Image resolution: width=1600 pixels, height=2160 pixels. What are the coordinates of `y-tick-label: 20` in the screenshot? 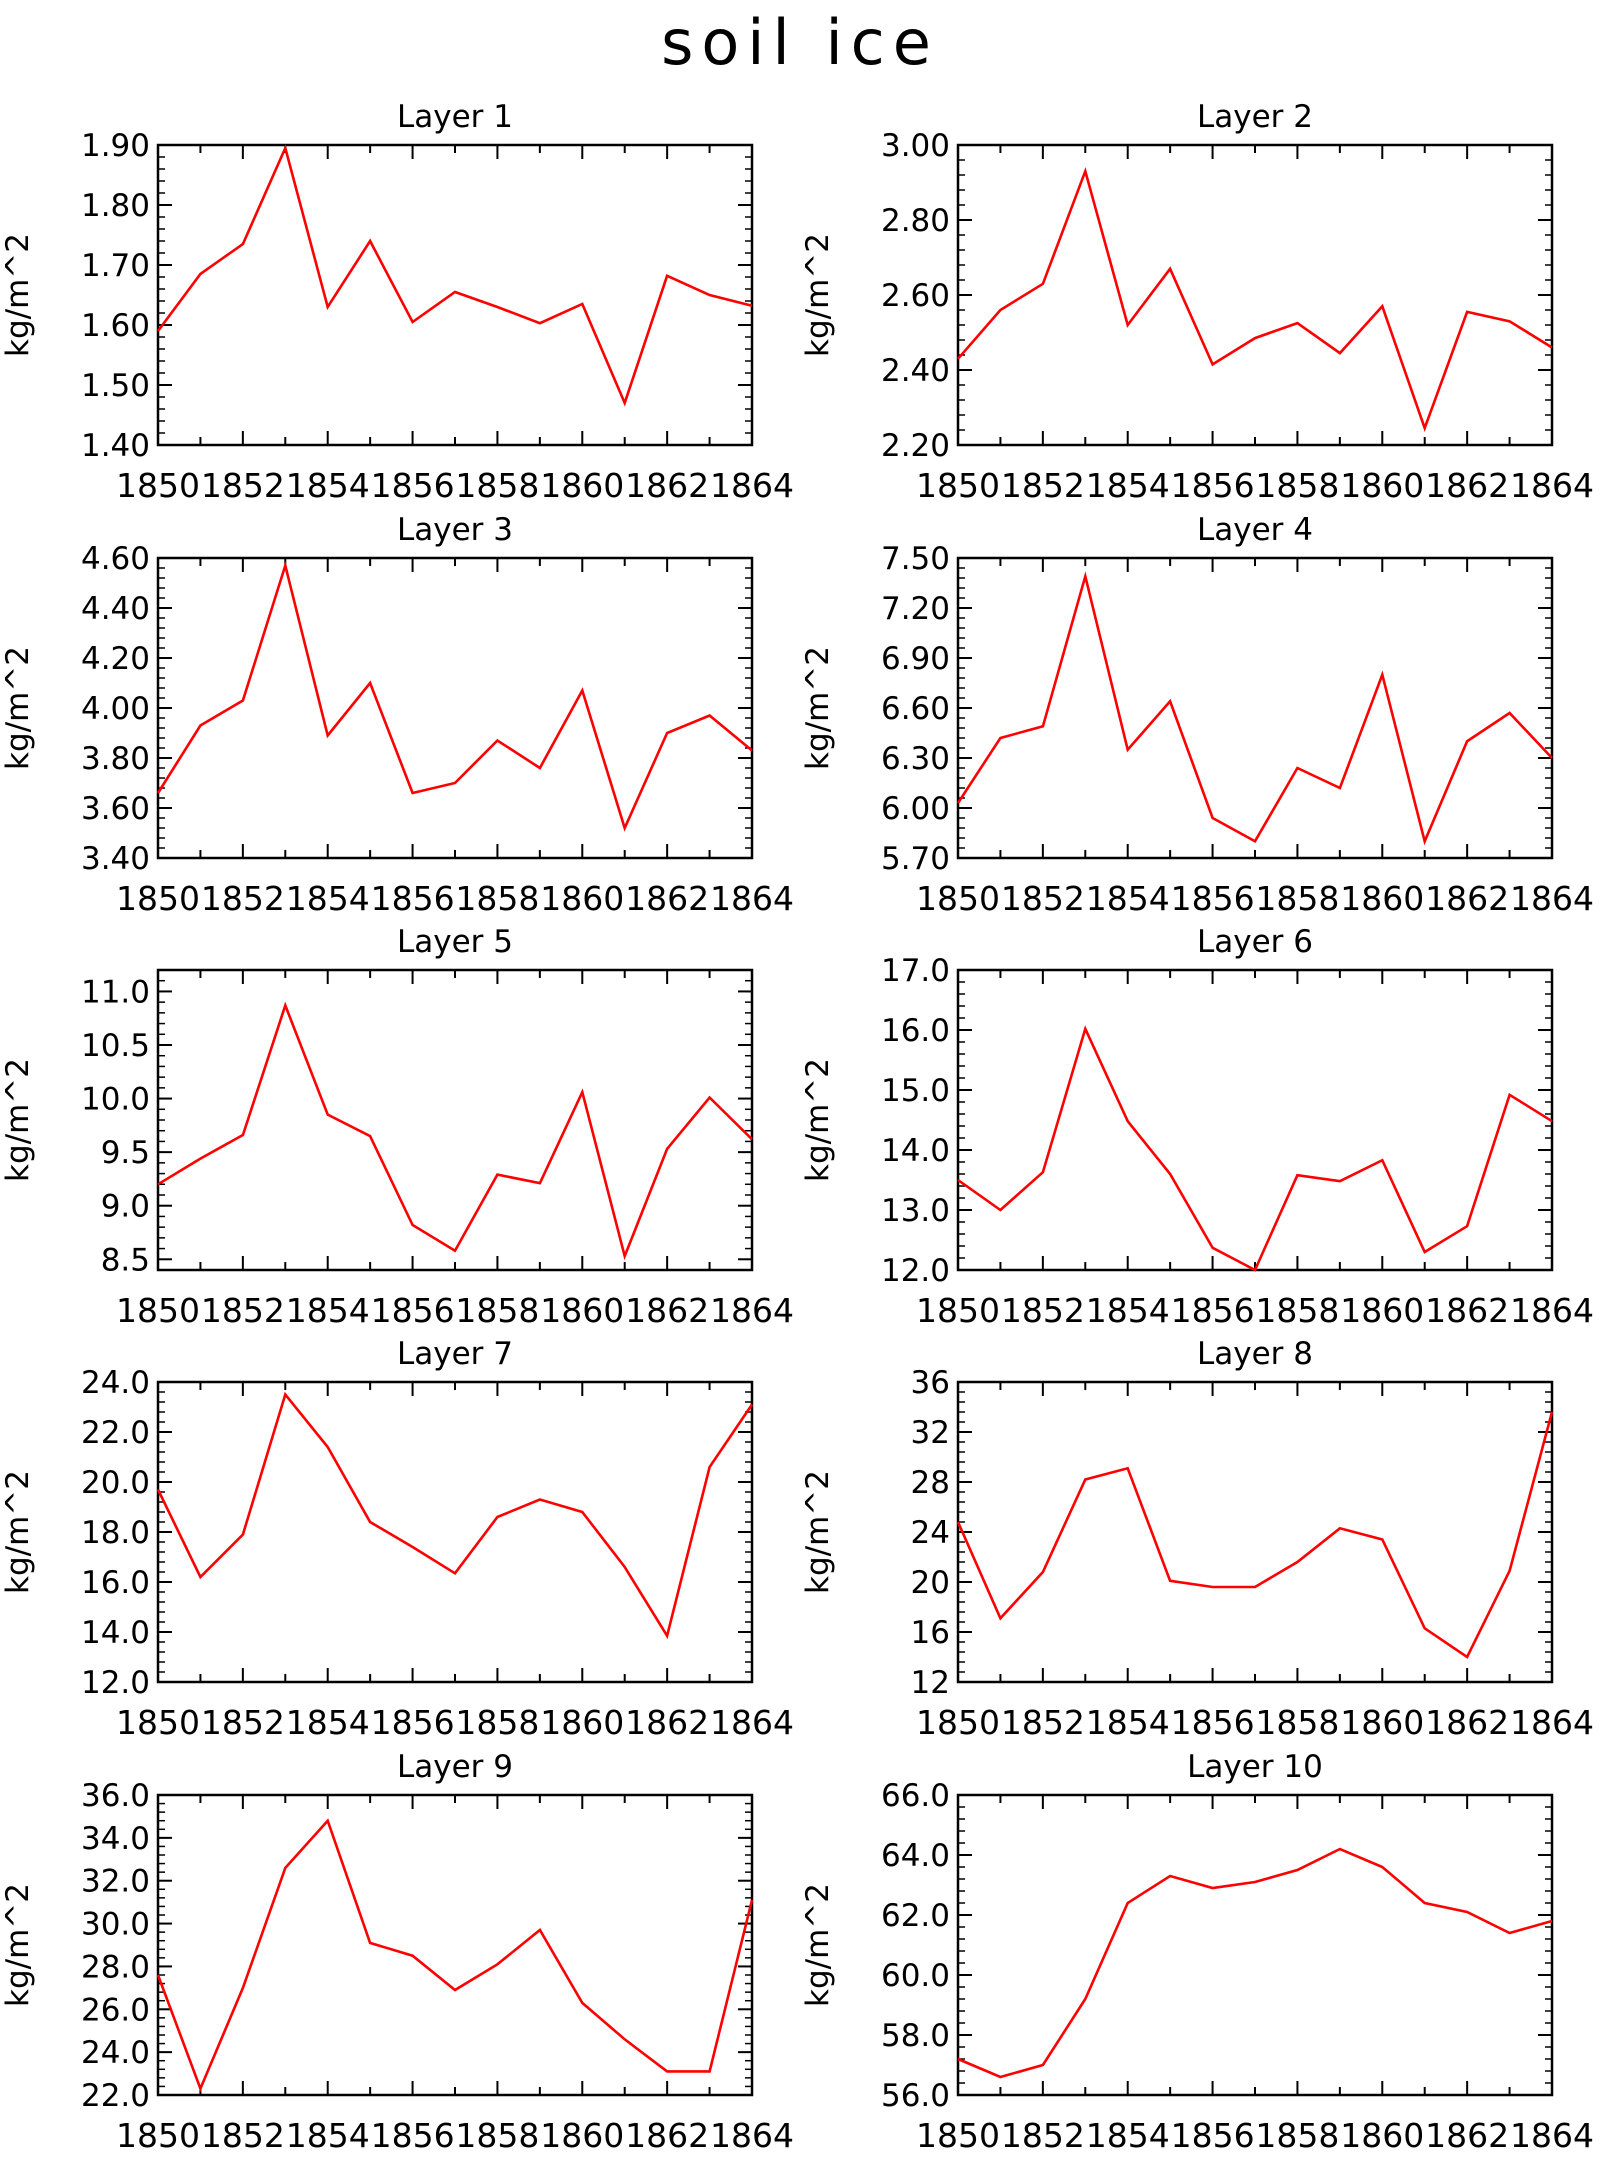 It's located at (930, 1583).